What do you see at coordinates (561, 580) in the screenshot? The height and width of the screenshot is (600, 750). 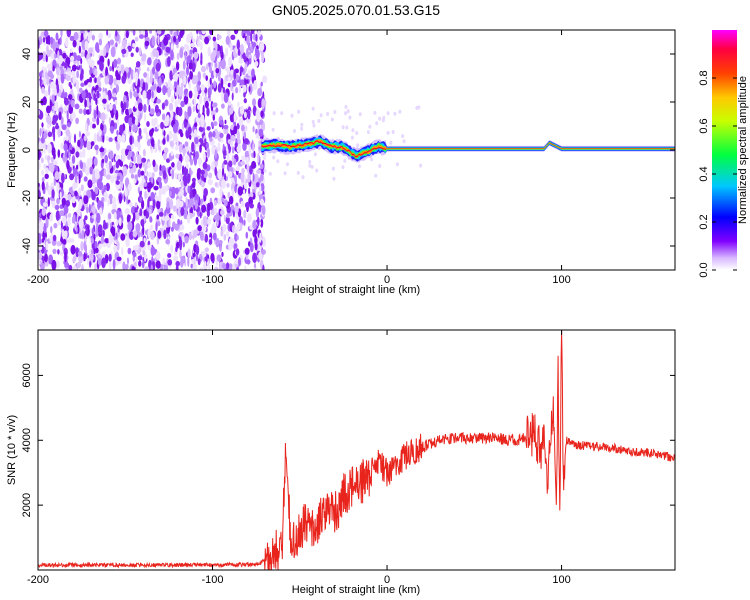 I see `x-tick-label: 100` at bounding box center [561, 580].